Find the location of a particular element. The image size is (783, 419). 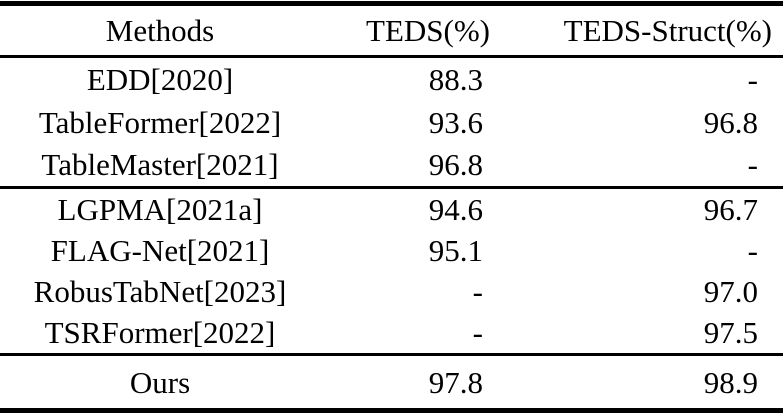

teds-struct-value: 97.0 is located at coordinates (730, 291).